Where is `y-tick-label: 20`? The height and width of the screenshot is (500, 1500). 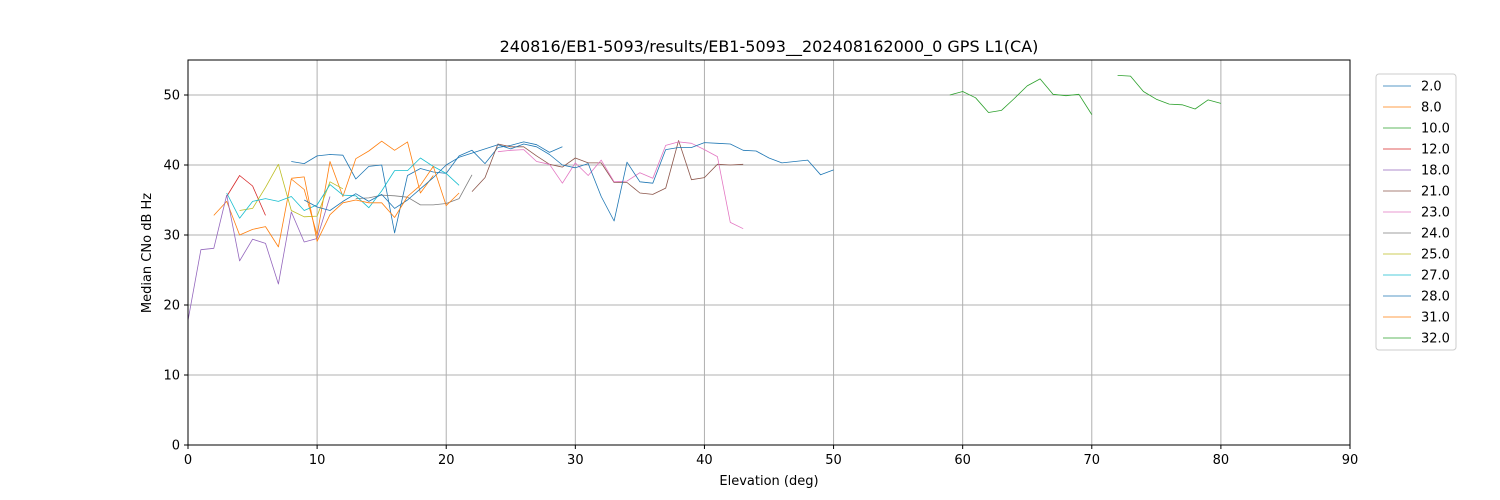 y-tick-label: 20 is located at coordinates (171, 306).